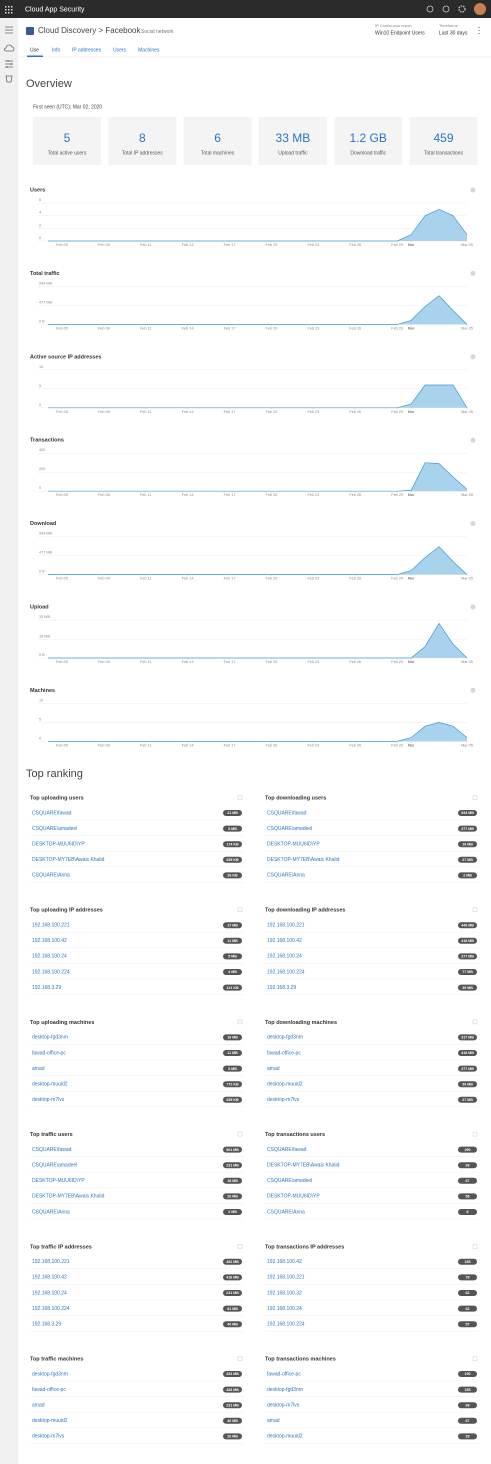  I want to click on x-tick-label: Mar, so click(411, 245).